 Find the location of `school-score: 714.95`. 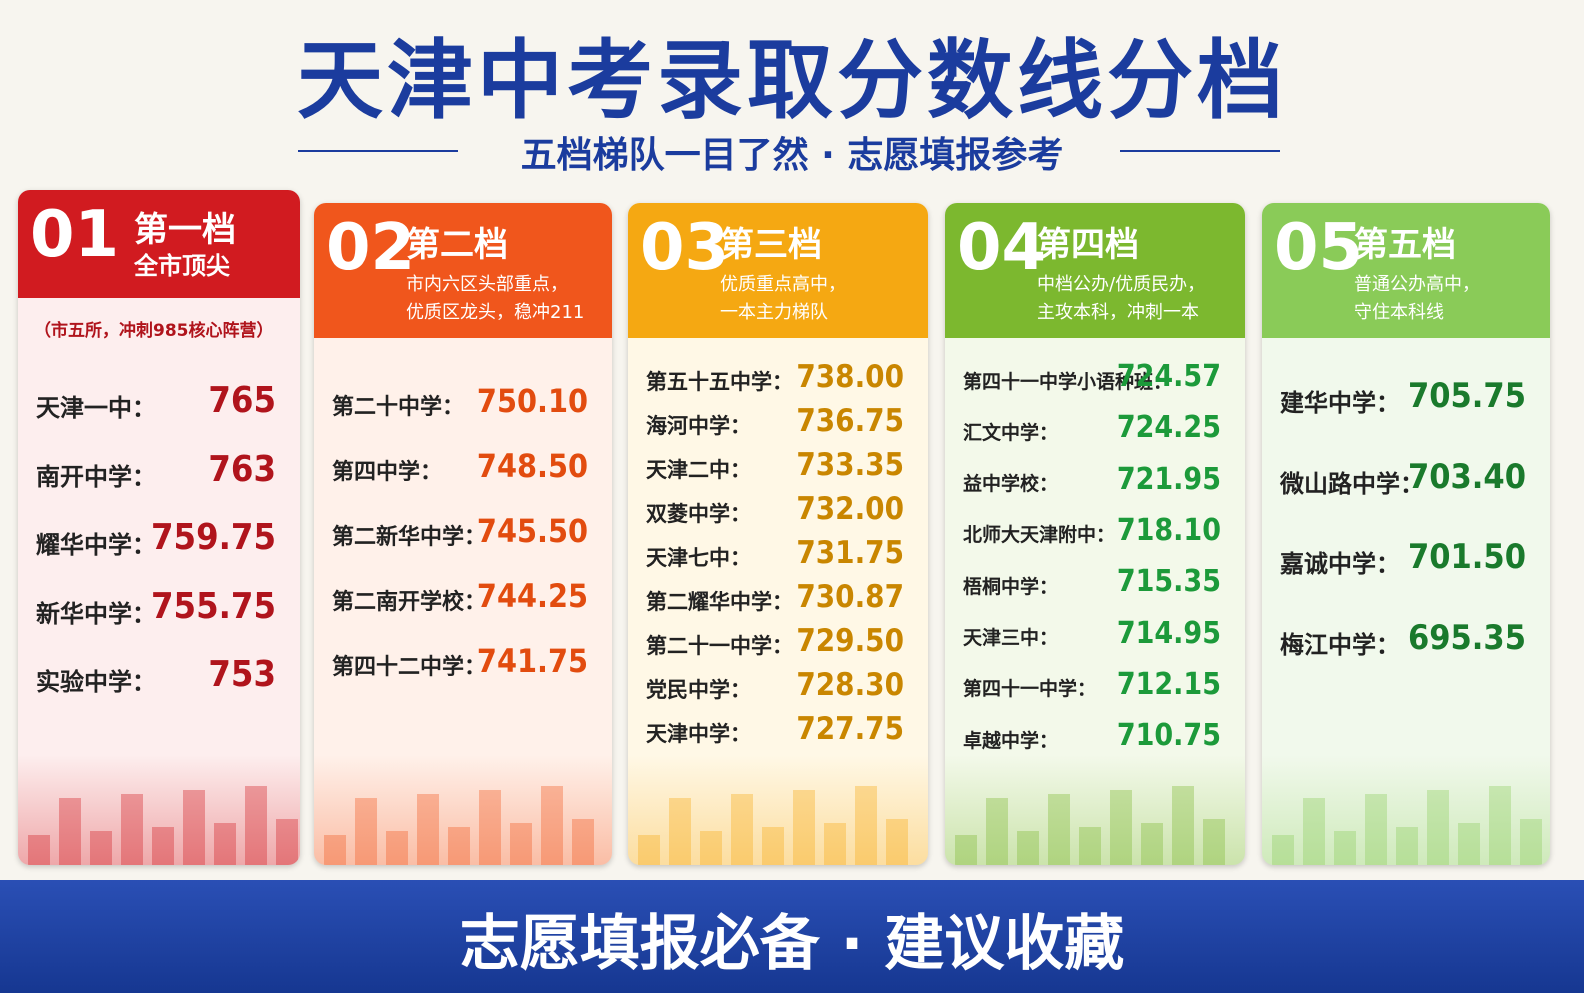

school-score: 714.95 is located at coordinates (1168, 633).